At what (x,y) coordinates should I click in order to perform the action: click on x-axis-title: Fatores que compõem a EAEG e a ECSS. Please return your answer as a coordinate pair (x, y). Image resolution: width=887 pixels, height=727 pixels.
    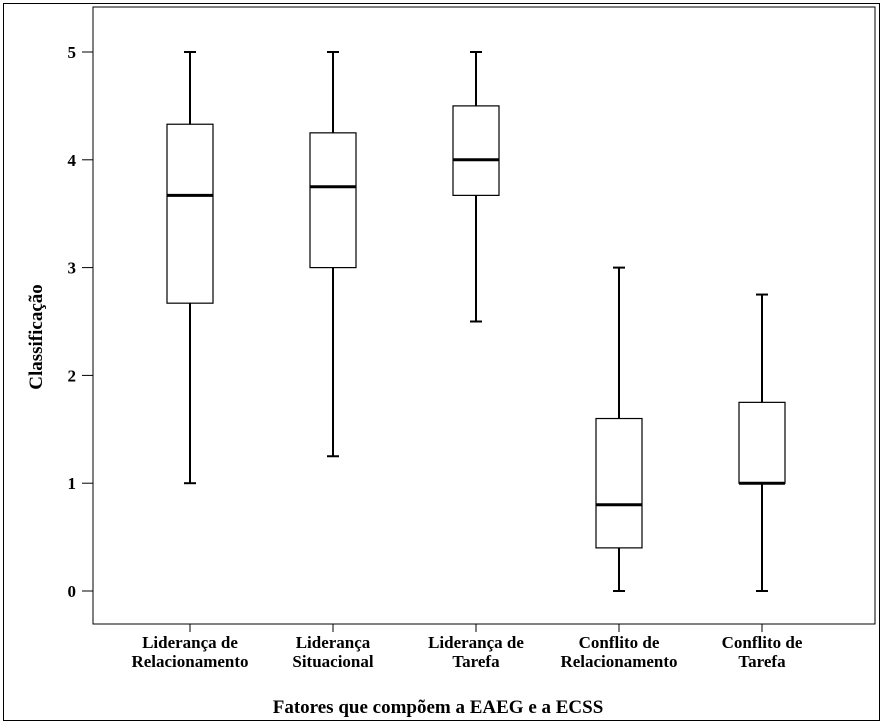
    Looking at the image, I should click on (438, 707).